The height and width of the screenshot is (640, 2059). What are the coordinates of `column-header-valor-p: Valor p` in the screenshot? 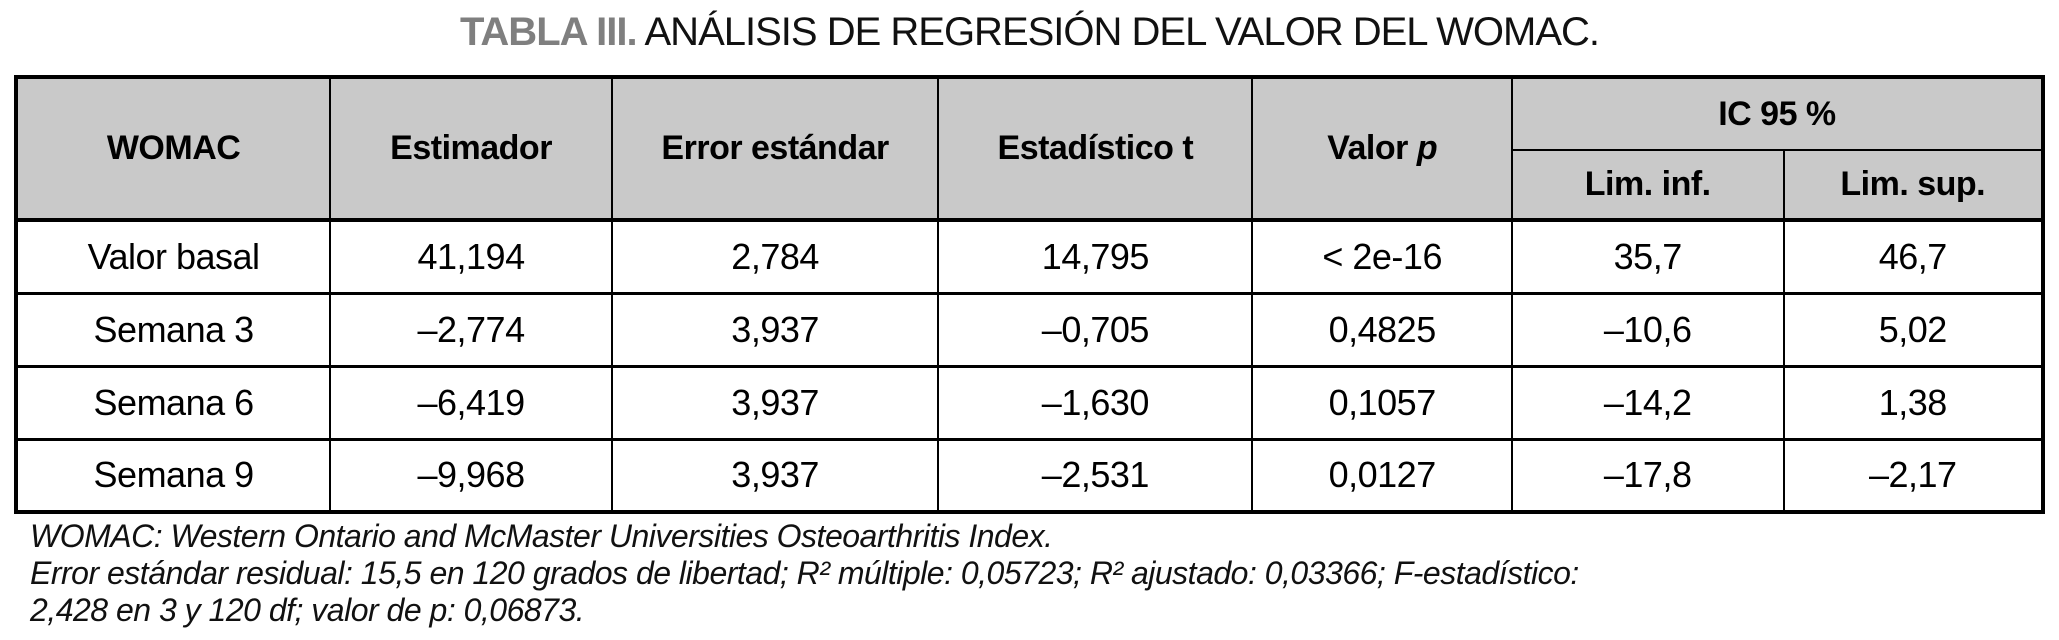 It's located at (1382, 148).